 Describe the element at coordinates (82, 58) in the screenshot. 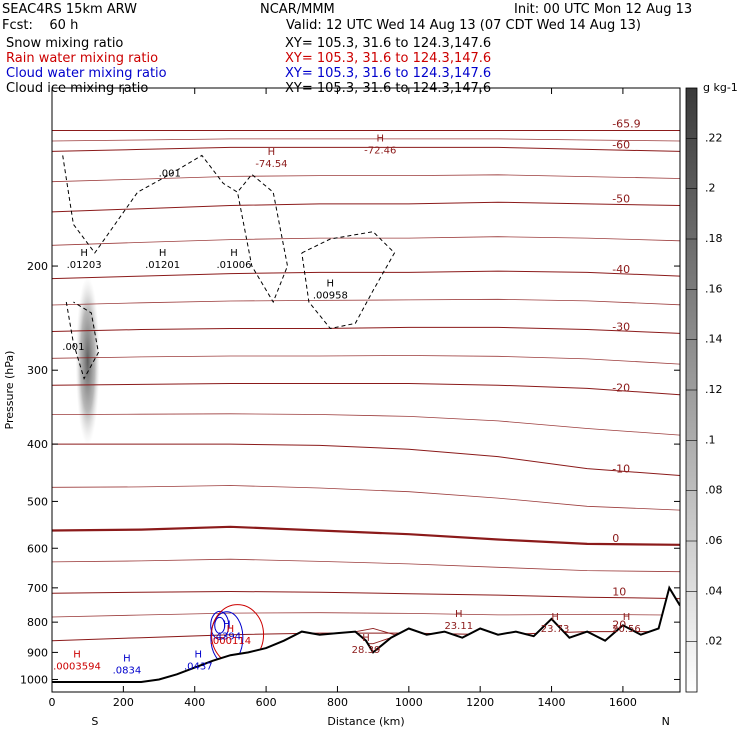

I see `field-rain-name: Rain water mixing ratio` at that location.